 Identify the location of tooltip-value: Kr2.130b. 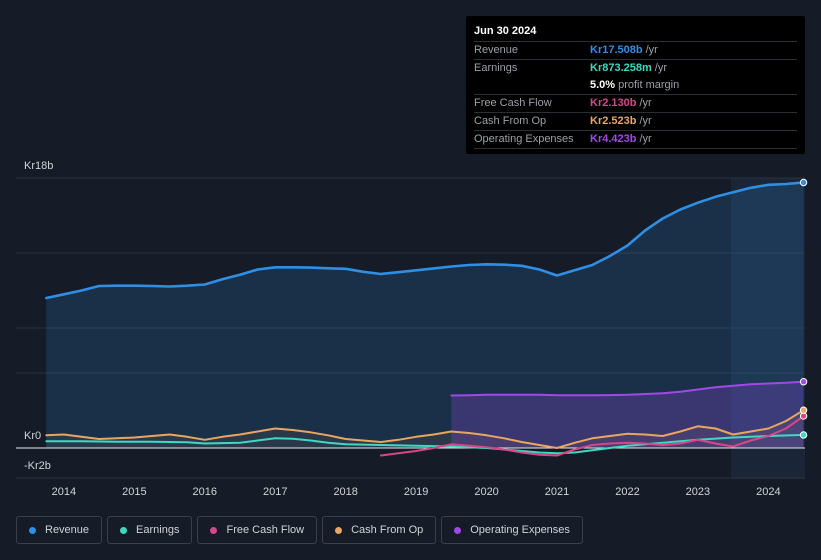
(613, 103).